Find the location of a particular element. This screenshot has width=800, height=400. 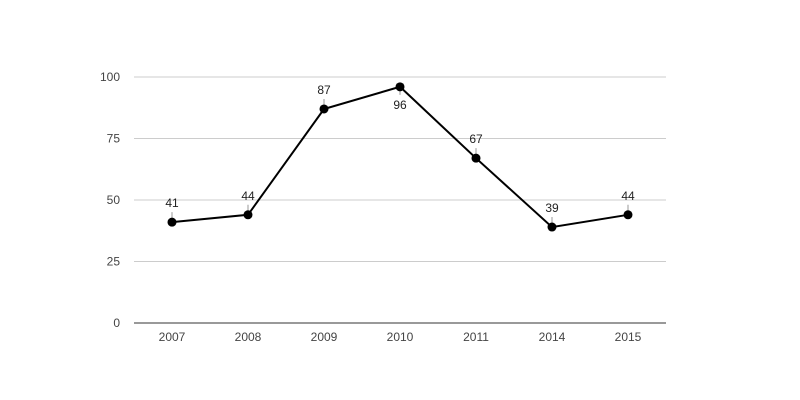

data-label: 39 is located at coordinates (552, 208).